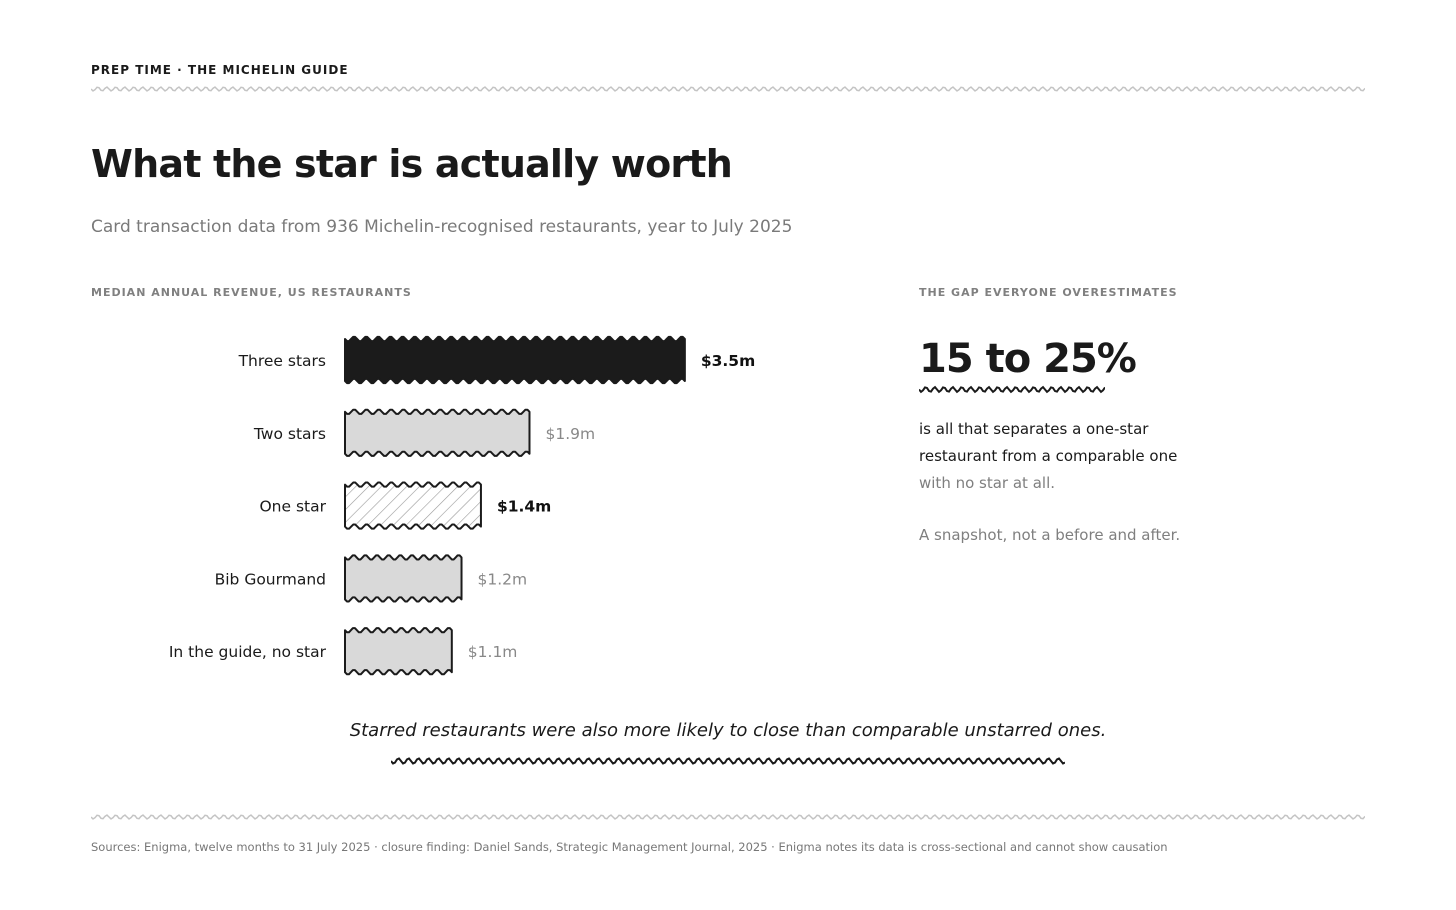 The height and width of the screenshot is (910, 1456). Describe the element at coordinates (251, 292) in the screenshot. I see `chart-section-label: MEDIAN ANNUAL REVENUE, US RESTAURANTS` at that location.